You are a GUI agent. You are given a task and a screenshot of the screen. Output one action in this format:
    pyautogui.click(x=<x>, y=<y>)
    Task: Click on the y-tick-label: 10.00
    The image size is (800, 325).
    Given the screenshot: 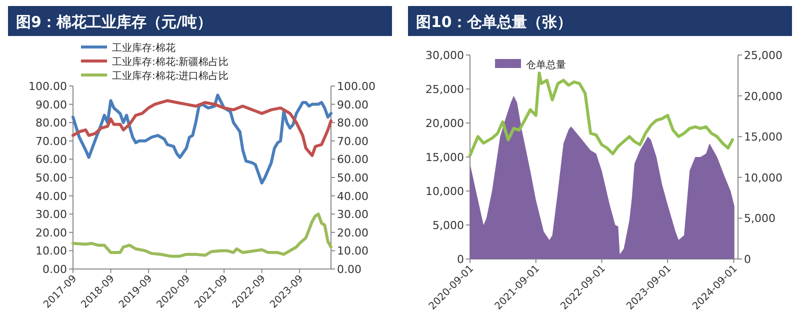 What is the action you would take?
    pyautogui.click(x=51, y=251)
    